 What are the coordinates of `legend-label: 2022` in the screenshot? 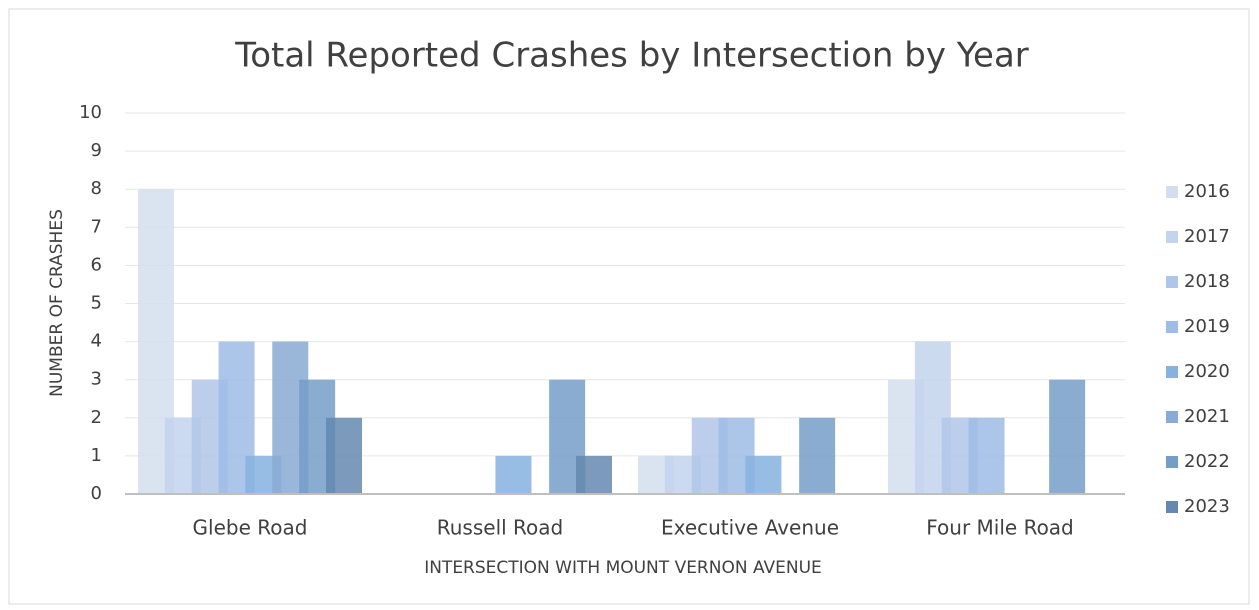 It's located at (1207, 461).